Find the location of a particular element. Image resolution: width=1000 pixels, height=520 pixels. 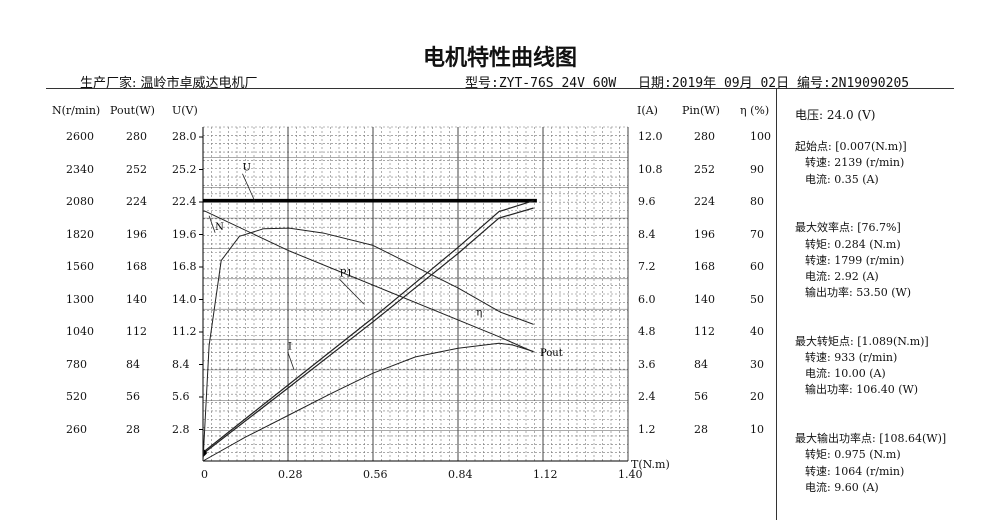

n-tick-label: 2080 is located at coordinates (80, 201).